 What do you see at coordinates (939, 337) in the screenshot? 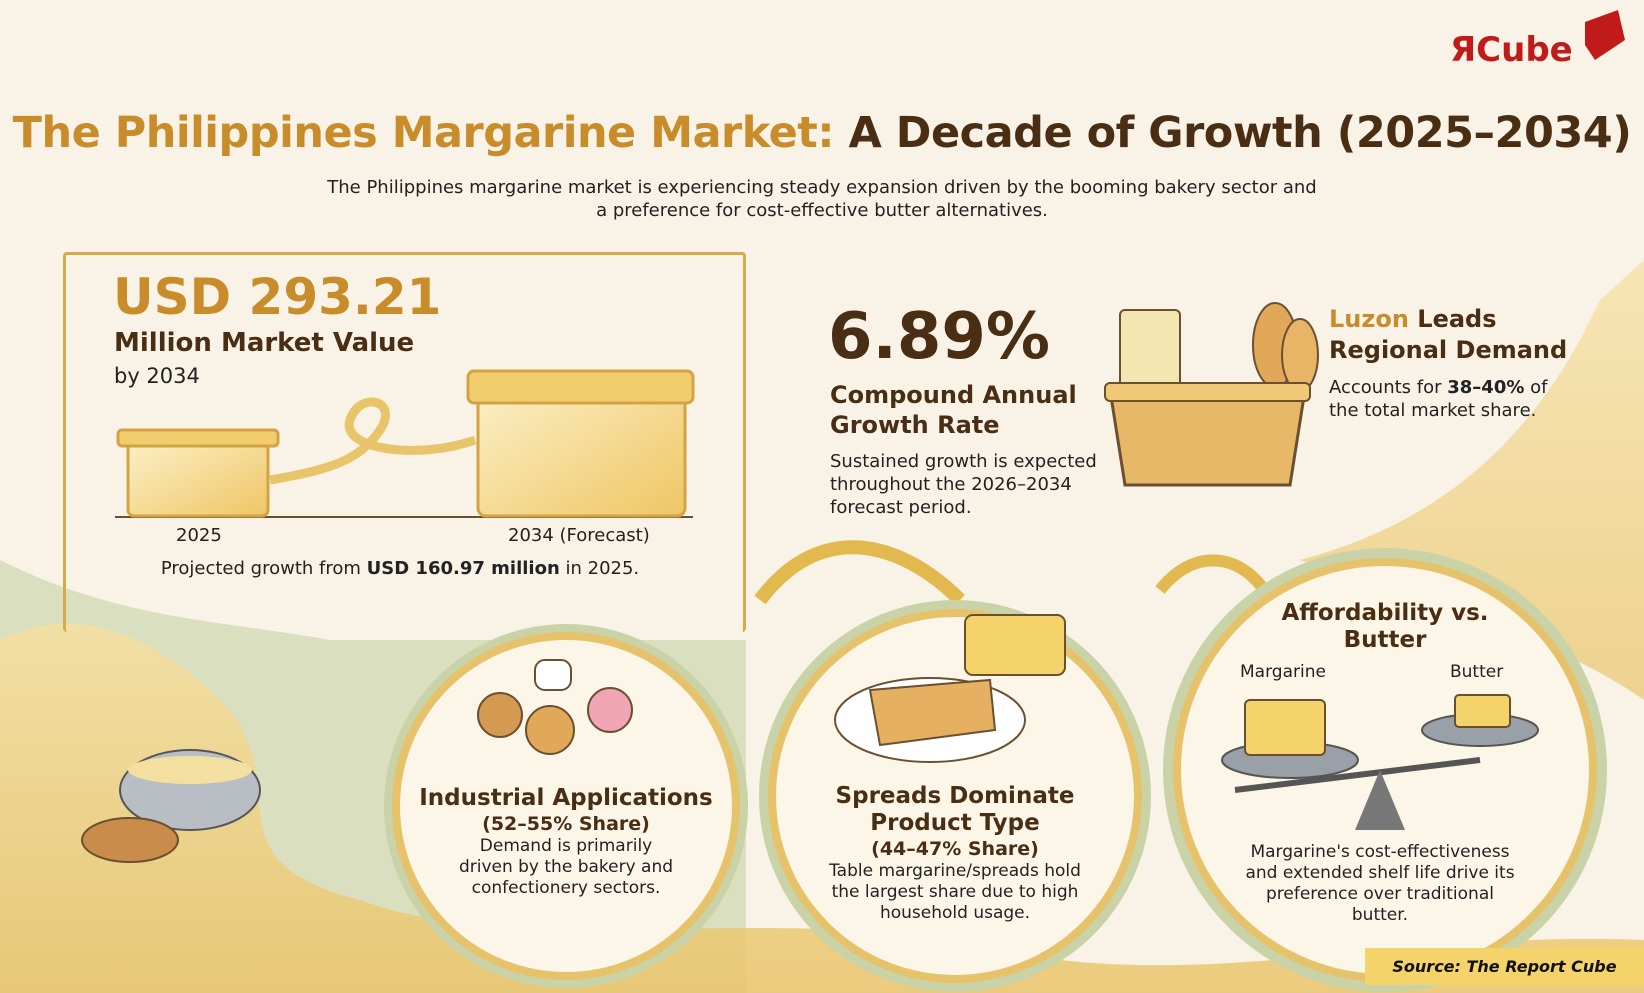
I see `cagr-value: 6.89%` at bounding box center [939, 337].